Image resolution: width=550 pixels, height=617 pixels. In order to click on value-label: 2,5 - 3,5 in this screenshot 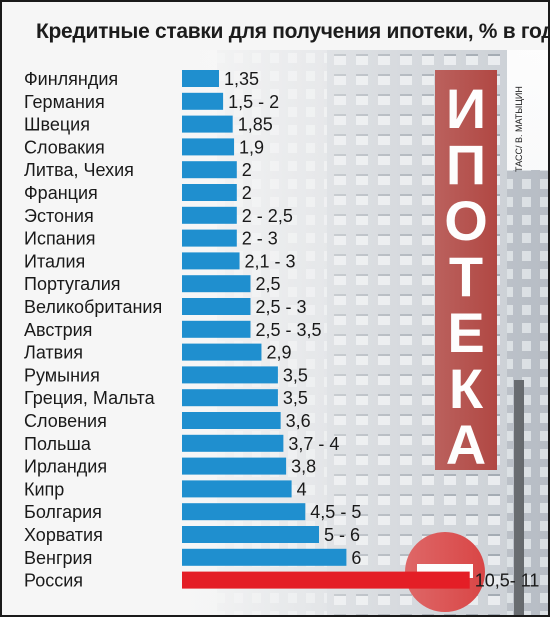, I will do `click(289, 330)`.